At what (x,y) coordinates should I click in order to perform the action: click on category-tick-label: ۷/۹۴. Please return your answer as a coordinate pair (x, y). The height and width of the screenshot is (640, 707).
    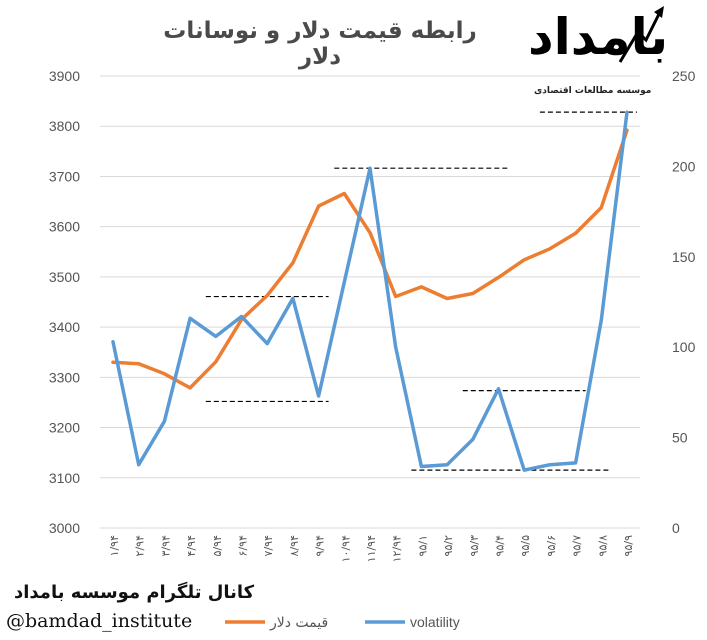
    Looking at the image, I should click on (268, 546).